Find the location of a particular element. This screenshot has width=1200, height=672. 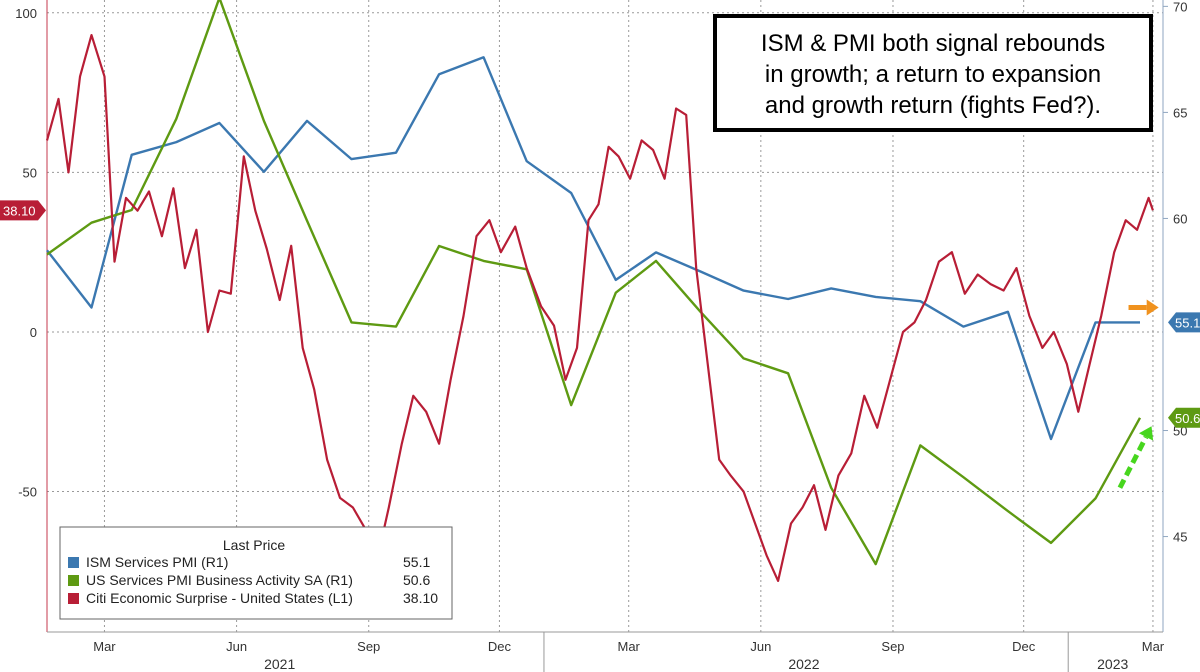

annotation-line-2: in growth; a return to expansion is located at coordinates (933, 74).